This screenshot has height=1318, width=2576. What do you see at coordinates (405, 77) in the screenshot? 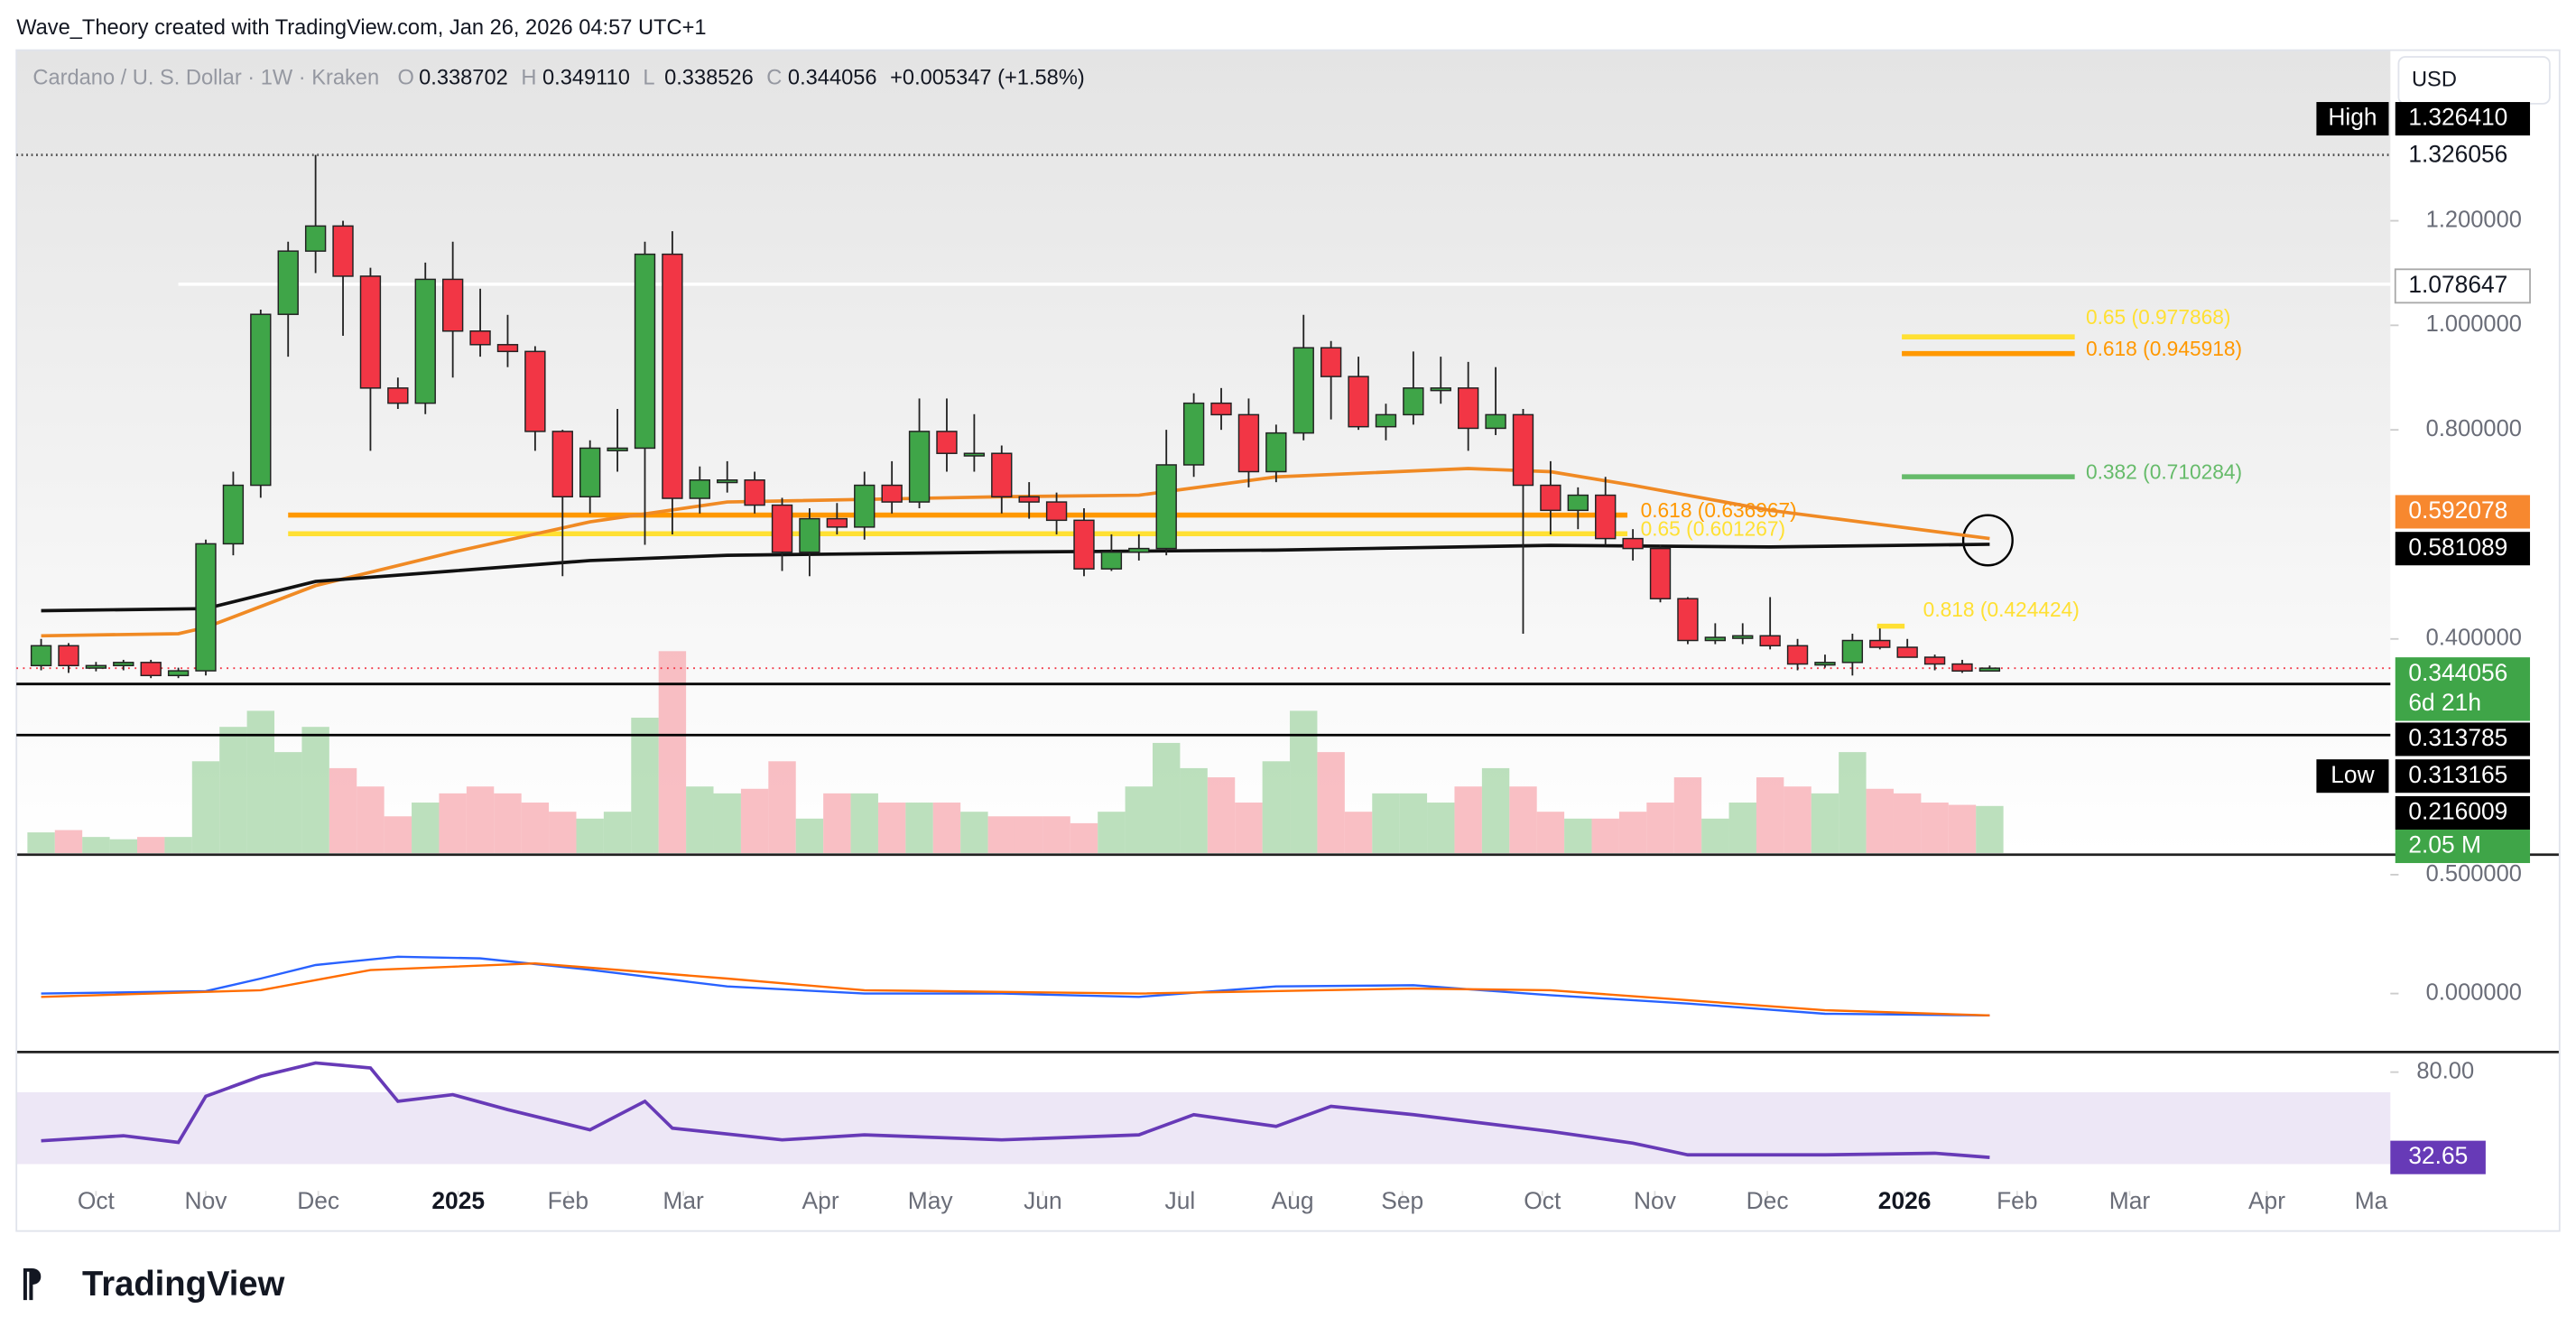
I see `ohlc-key: O` at bounding box center [405, 77].